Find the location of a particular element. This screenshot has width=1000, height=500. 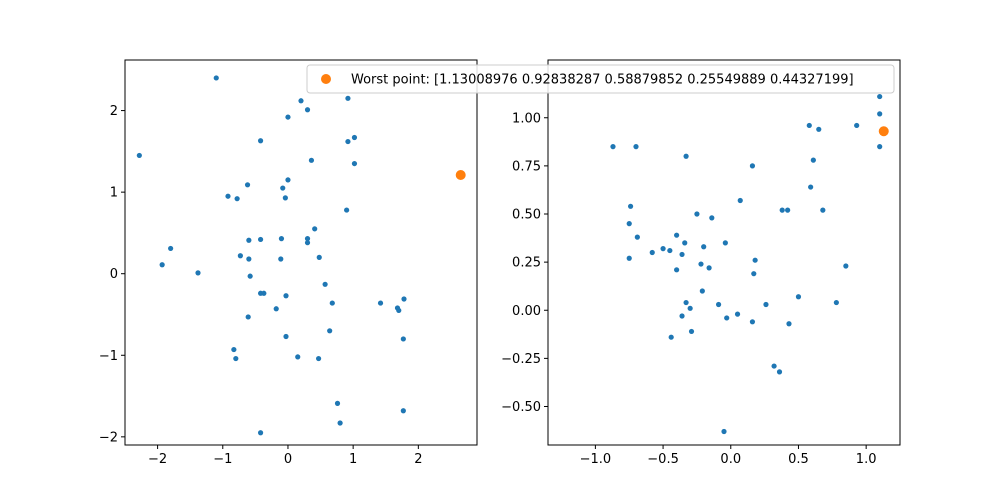

y-tick-label: 0.00 is located at coordinates (526, 311).